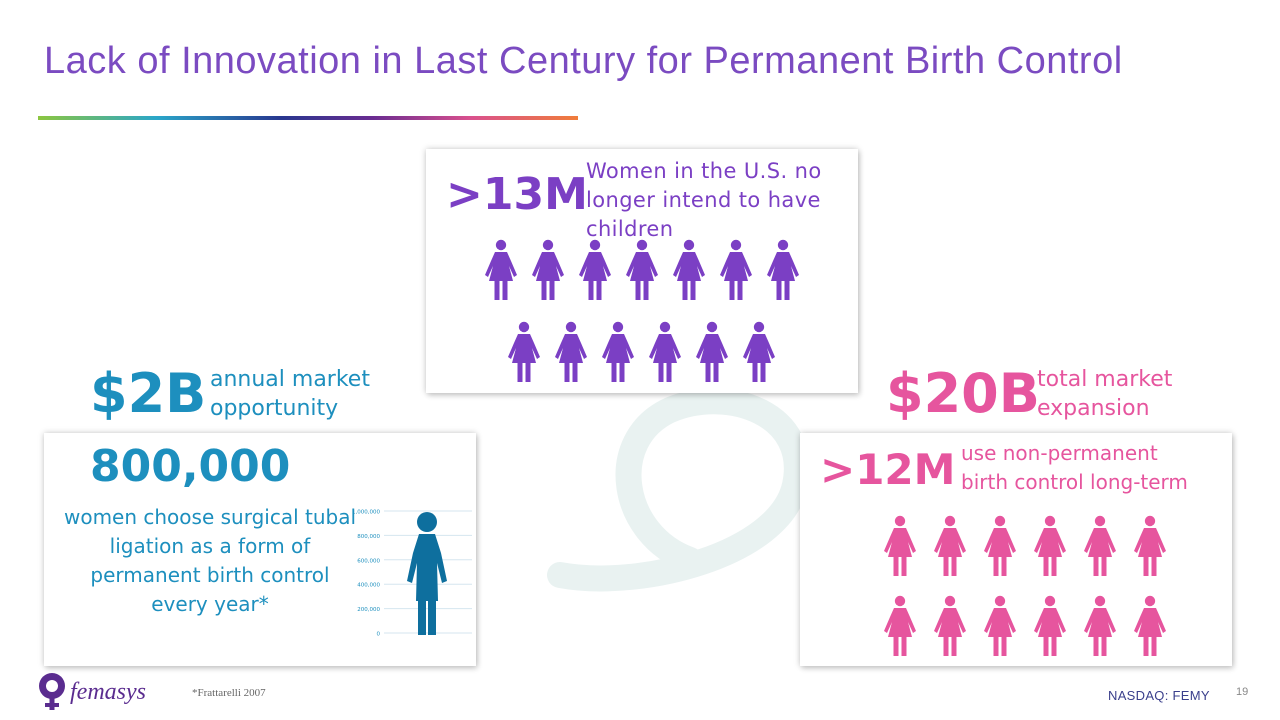 This screenshot has height=720, width=1280. What do you see at coordinates (108, 692) in the screenshot?
I see `svg-text: femasys` at bounding box center [108, 692].